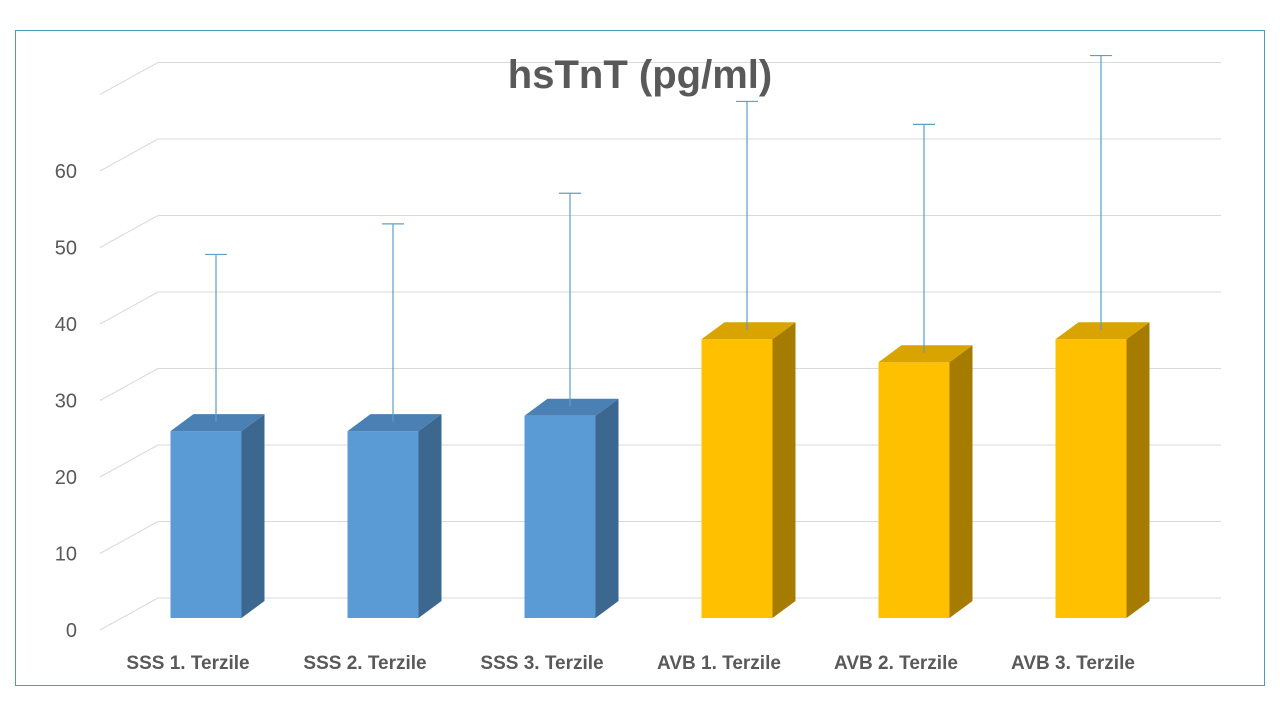 Image resolution: width=1280 pixels, height=720 pixels. I want to click on y-tick-label: 60, so click(66, 172).